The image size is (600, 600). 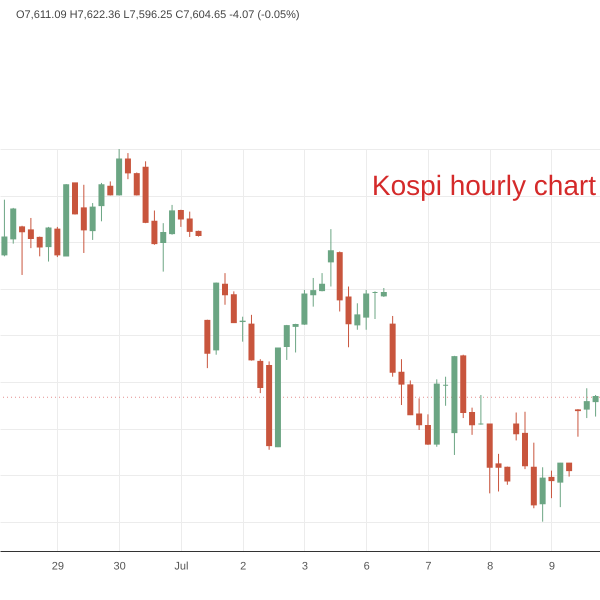 I want to click on x-tick-label: 29, so click(x=58, y=566).